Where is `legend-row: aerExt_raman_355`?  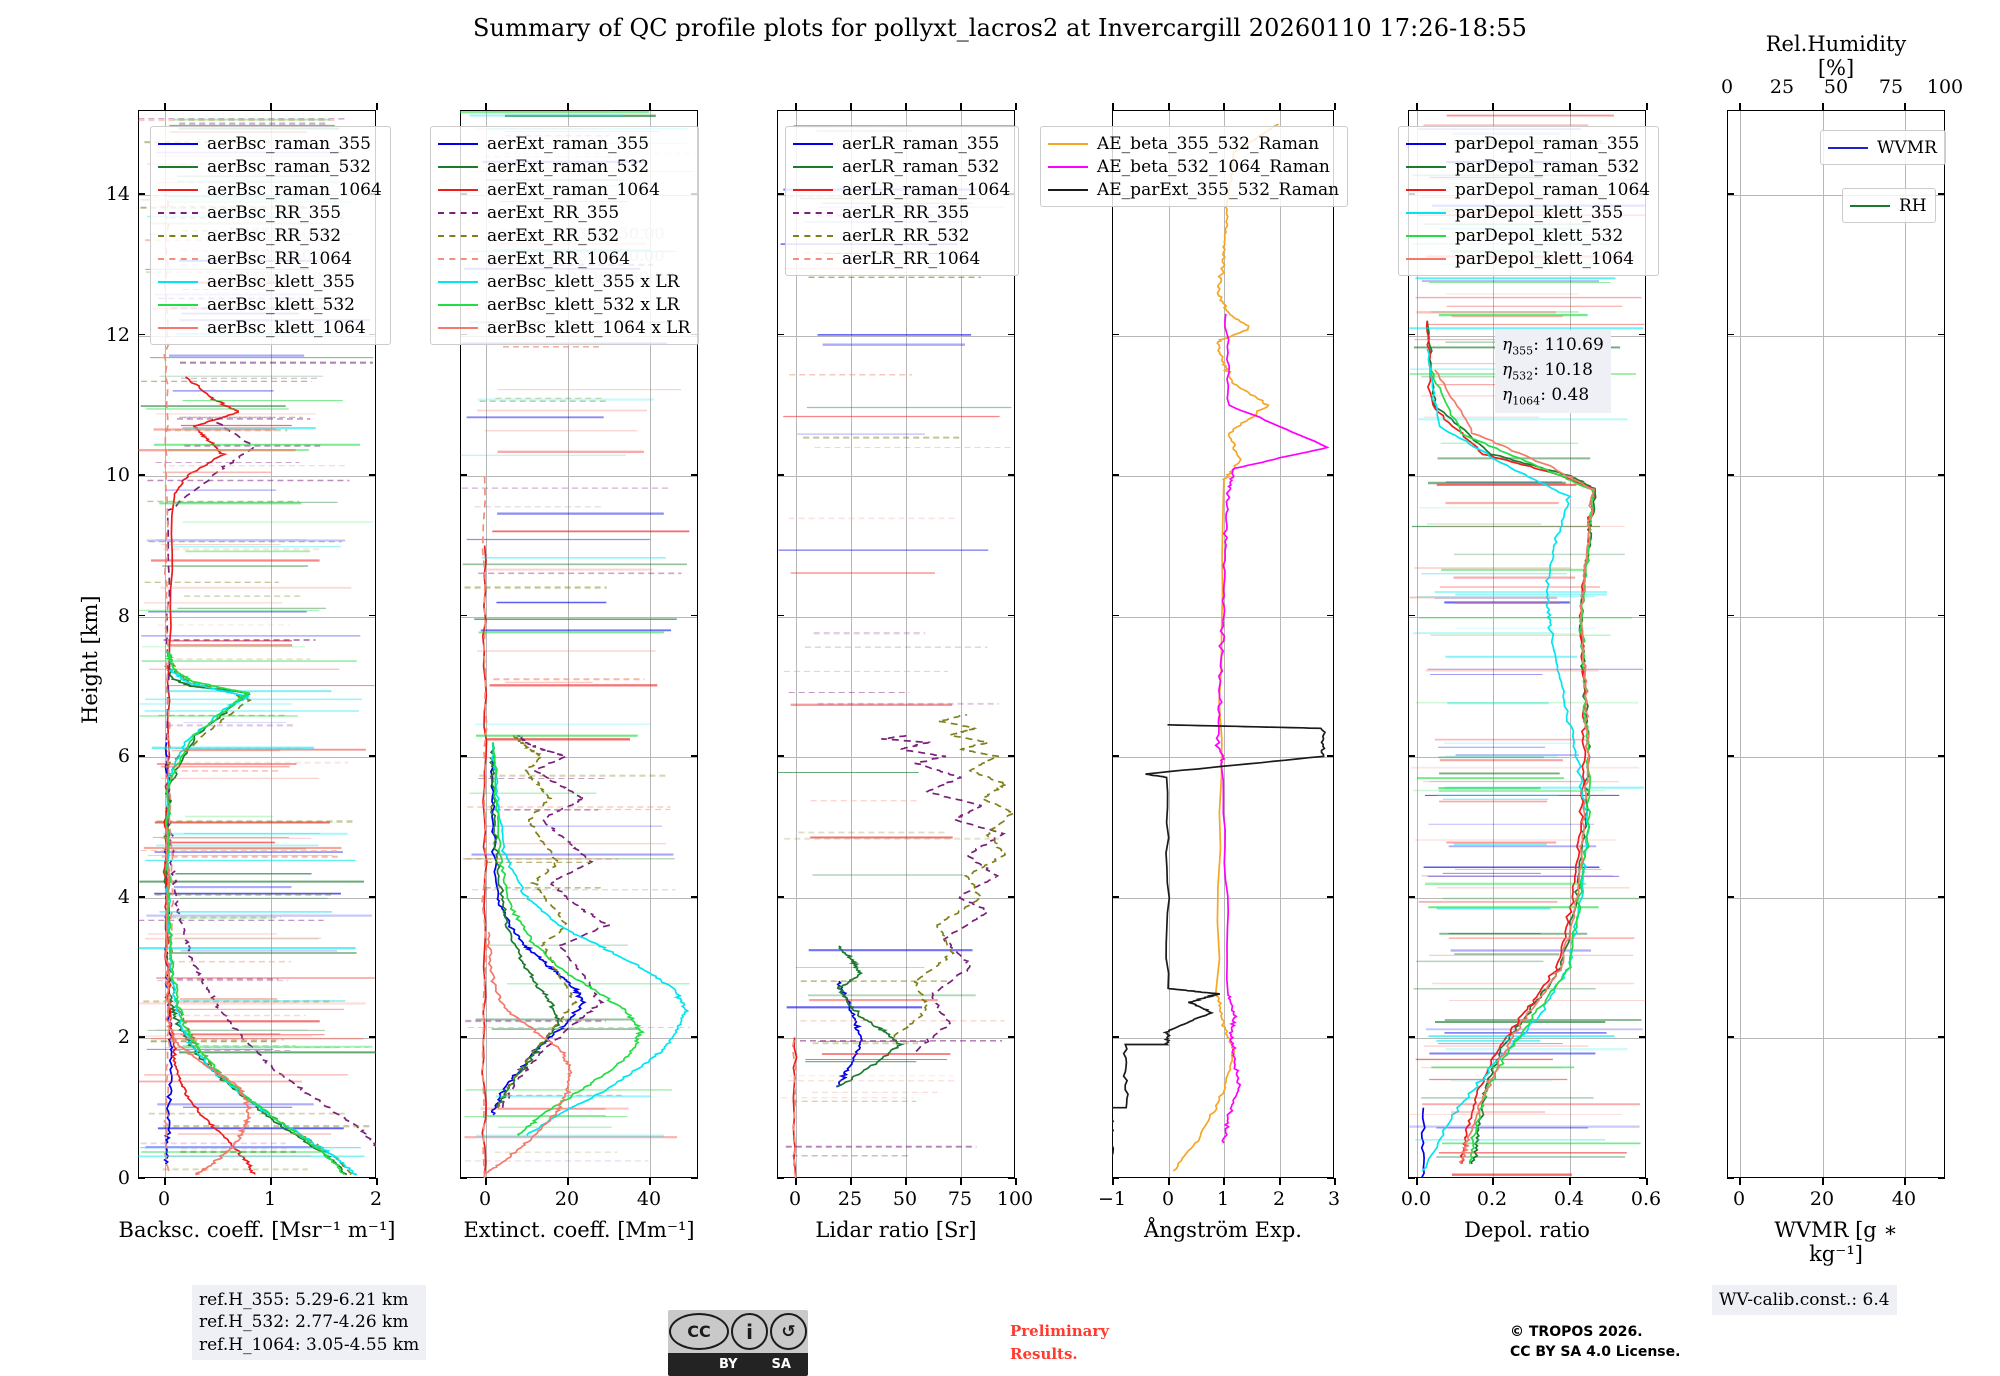 legend-row: aerExt_raman_355 is located at coordinates (564, 143).